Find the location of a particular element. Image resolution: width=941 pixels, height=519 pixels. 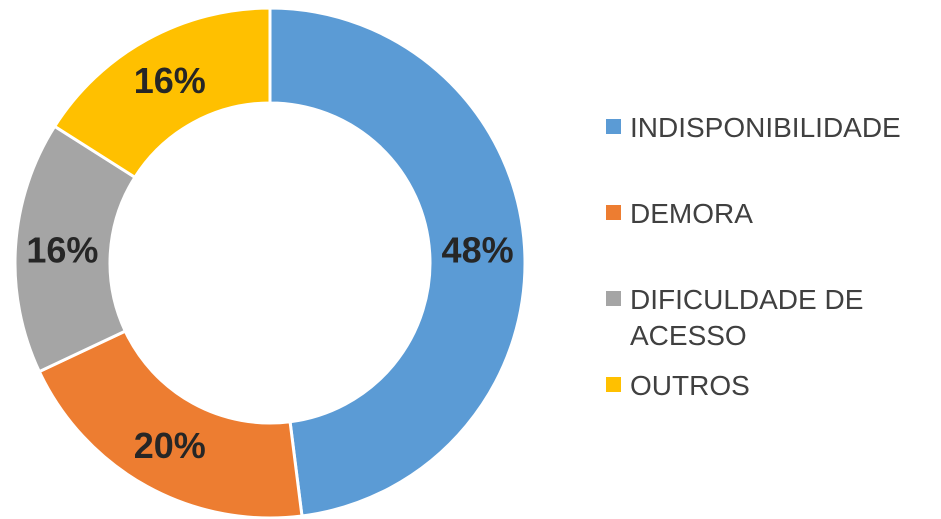

legend-swatch-demora is located at coordinates (613, 212).